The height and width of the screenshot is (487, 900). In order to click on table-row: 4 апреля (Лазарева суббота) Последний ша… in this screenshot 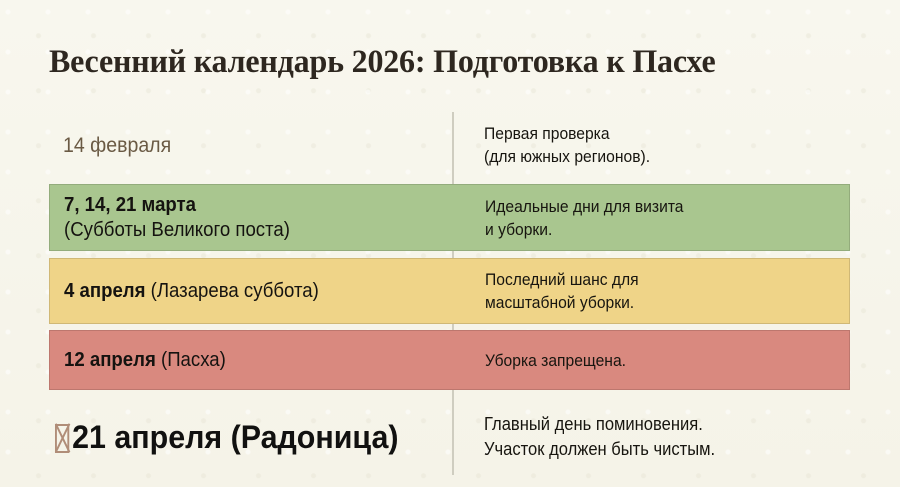, I will do `click(449, 291)`.